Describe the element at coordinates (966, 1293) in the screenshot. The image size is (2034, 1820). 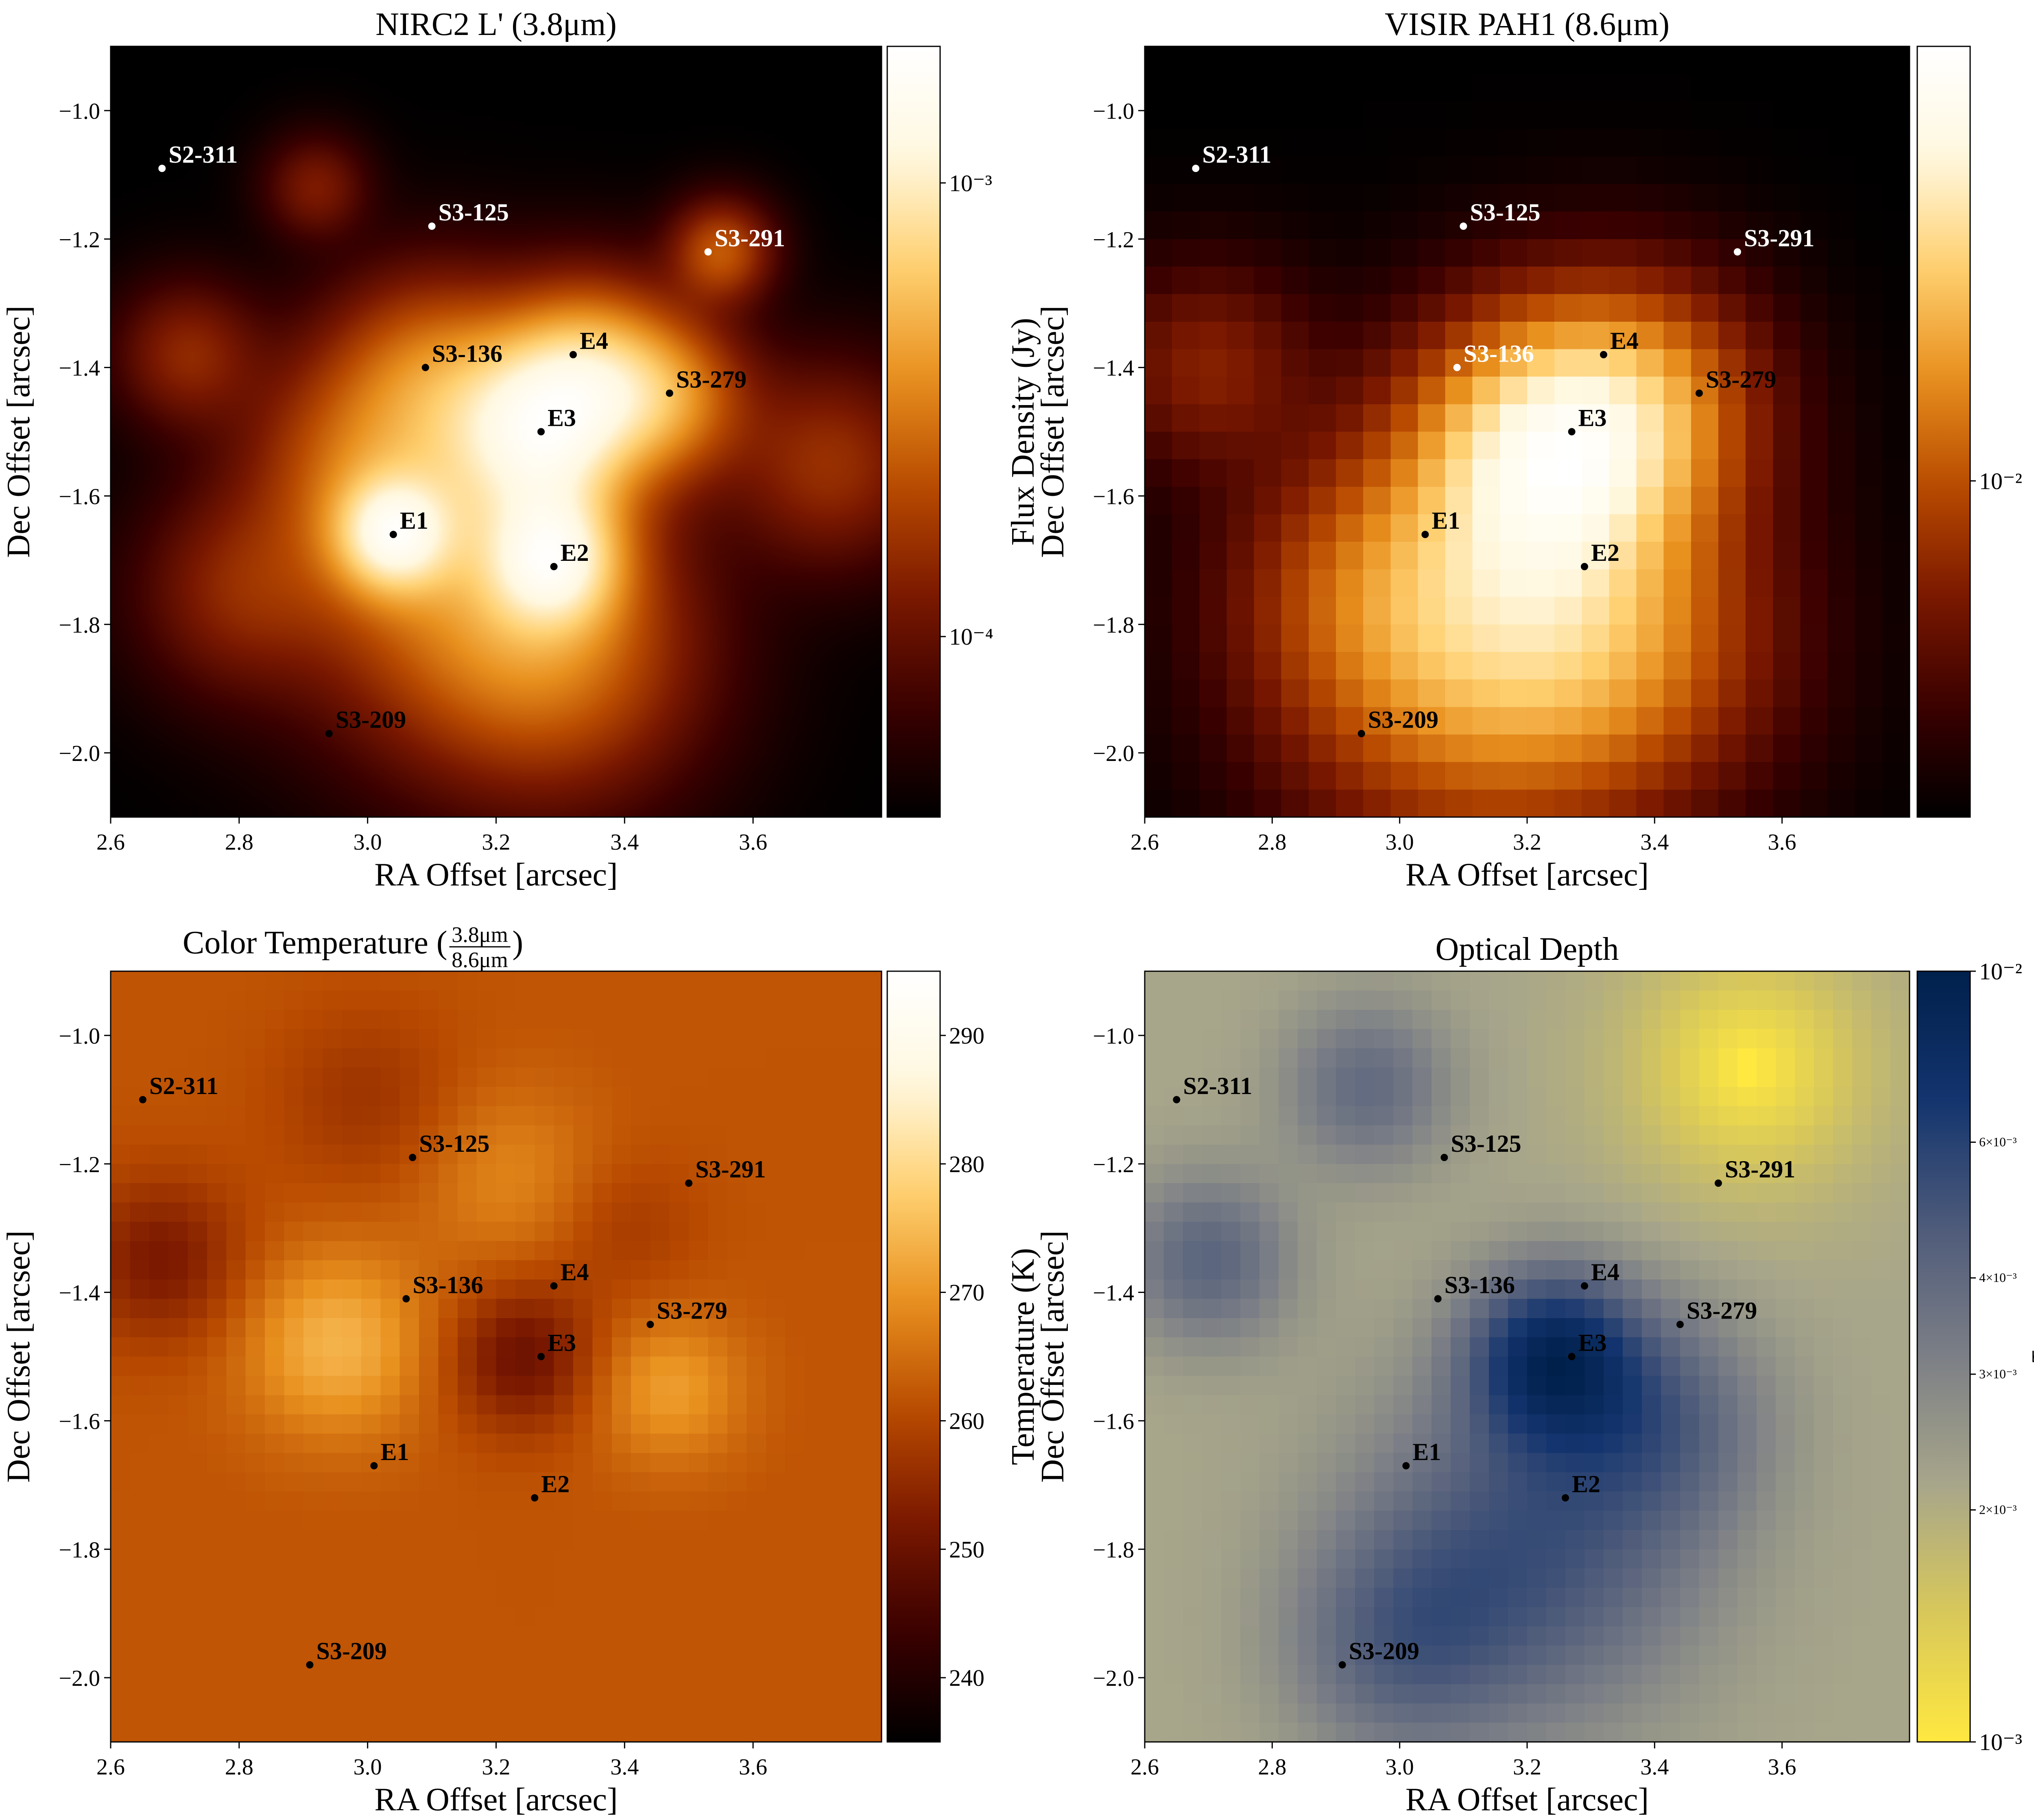
I see `colorbar-tick-label: 270` at that location.